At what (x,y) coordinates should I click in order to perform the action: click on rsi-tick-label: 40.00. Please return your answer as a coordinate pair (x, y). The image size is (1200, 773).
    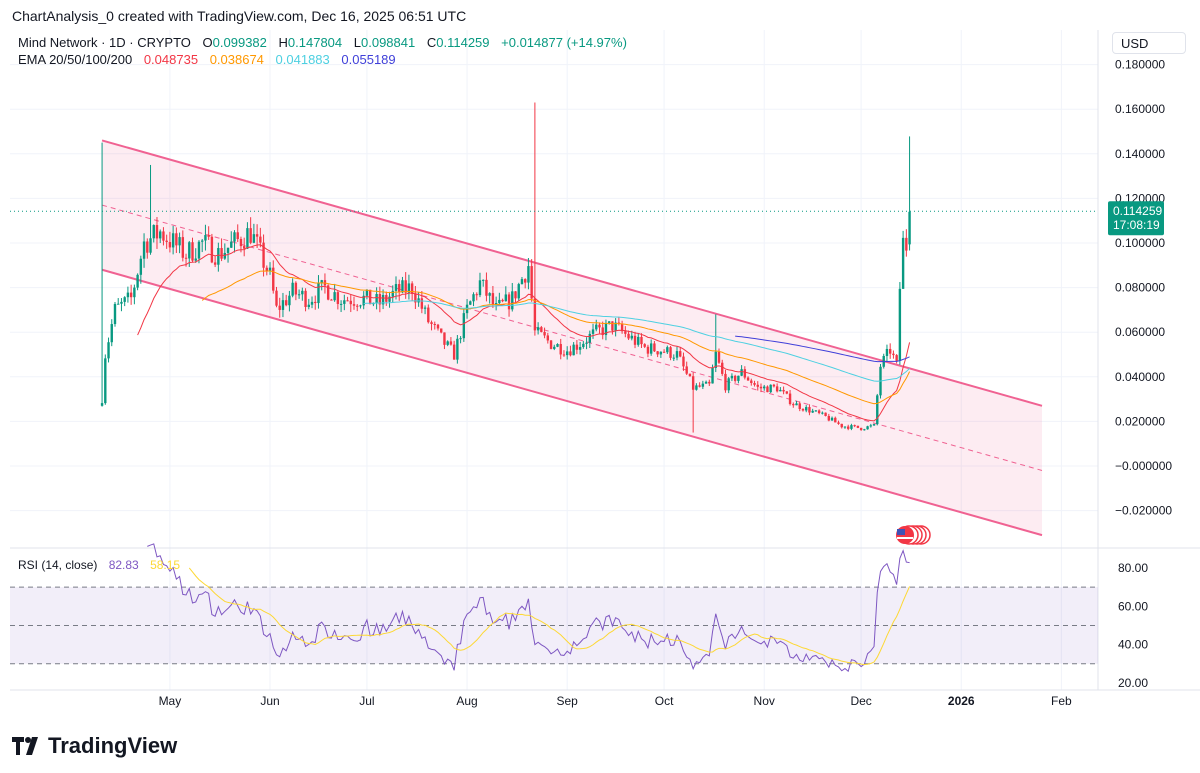
    Looking at the image, I should click on (1133, 645).